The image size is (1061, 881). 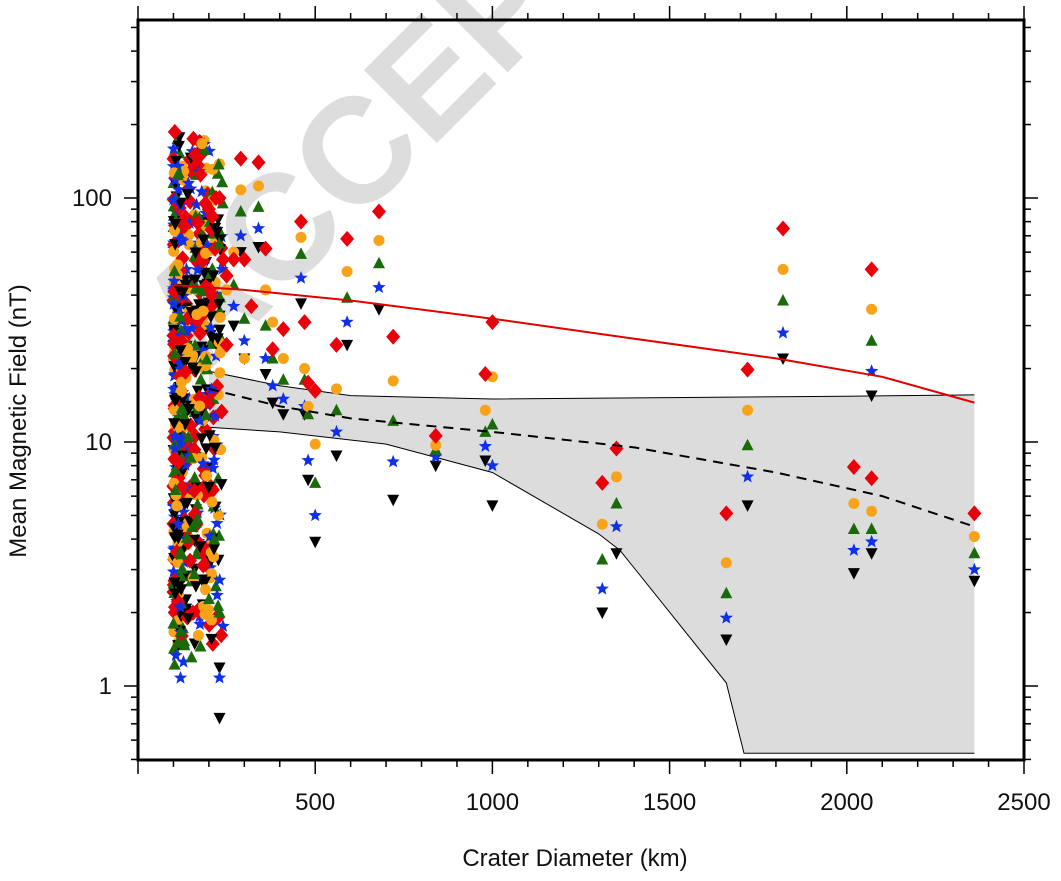 What do you see at coordinates (591, 457) in the screenshot?
I see `dashed-fit-line` at bounding box center [591, 457].